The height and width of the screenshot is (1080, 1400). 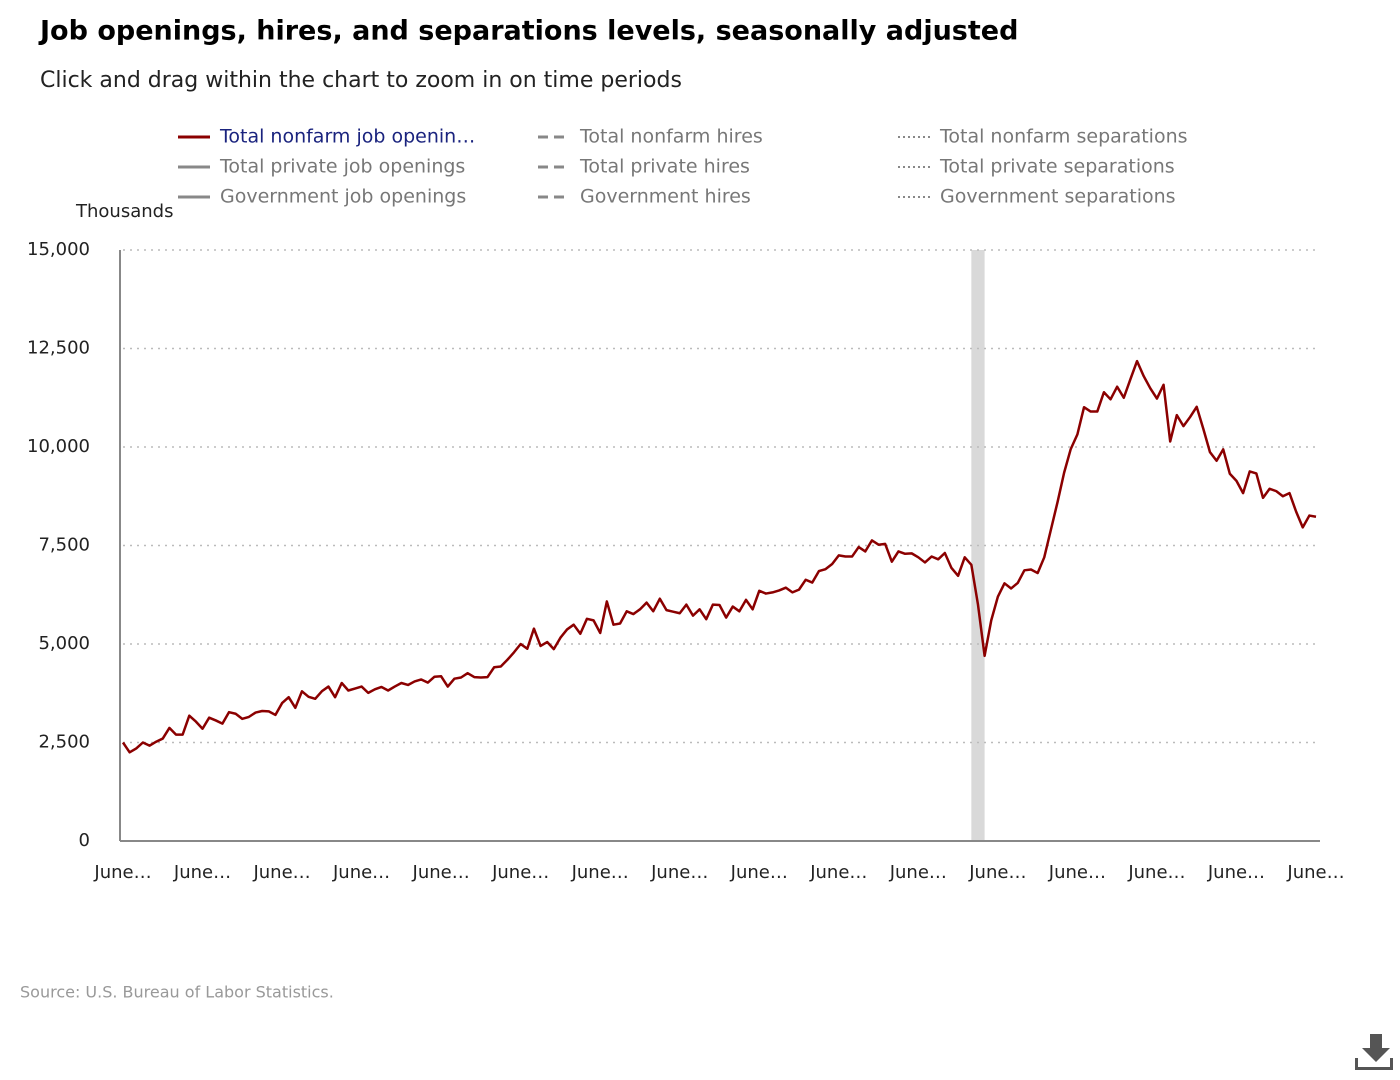 I want to click on legend-label: Government separations, so click(x=1058, y=197).